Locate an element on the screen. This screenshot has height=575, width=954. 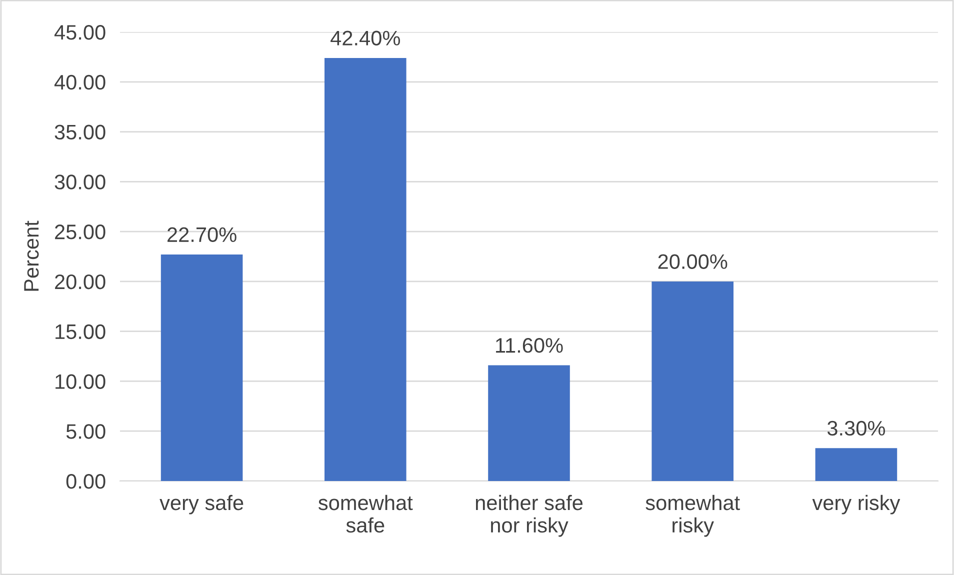
x-tick-label: somewhat safe is located at coordinates (365, 513).